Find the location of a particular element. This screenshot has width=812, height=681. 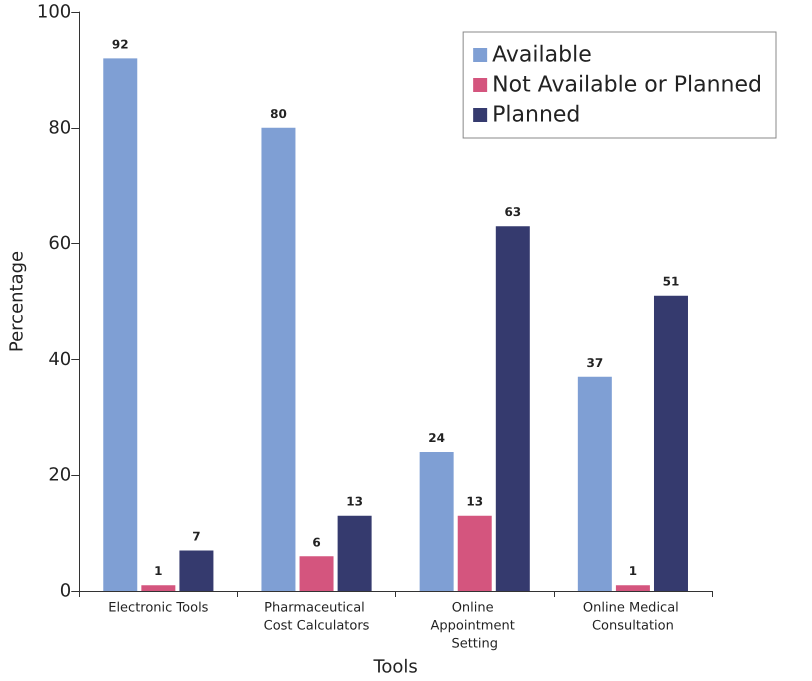

legend-label: Not Available or Planned is located at coordinates (627, 85).